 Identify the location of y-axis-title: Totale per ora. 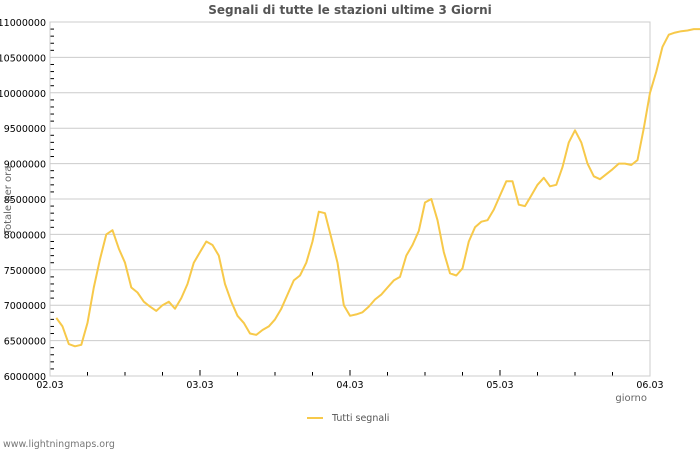
(8, 201).